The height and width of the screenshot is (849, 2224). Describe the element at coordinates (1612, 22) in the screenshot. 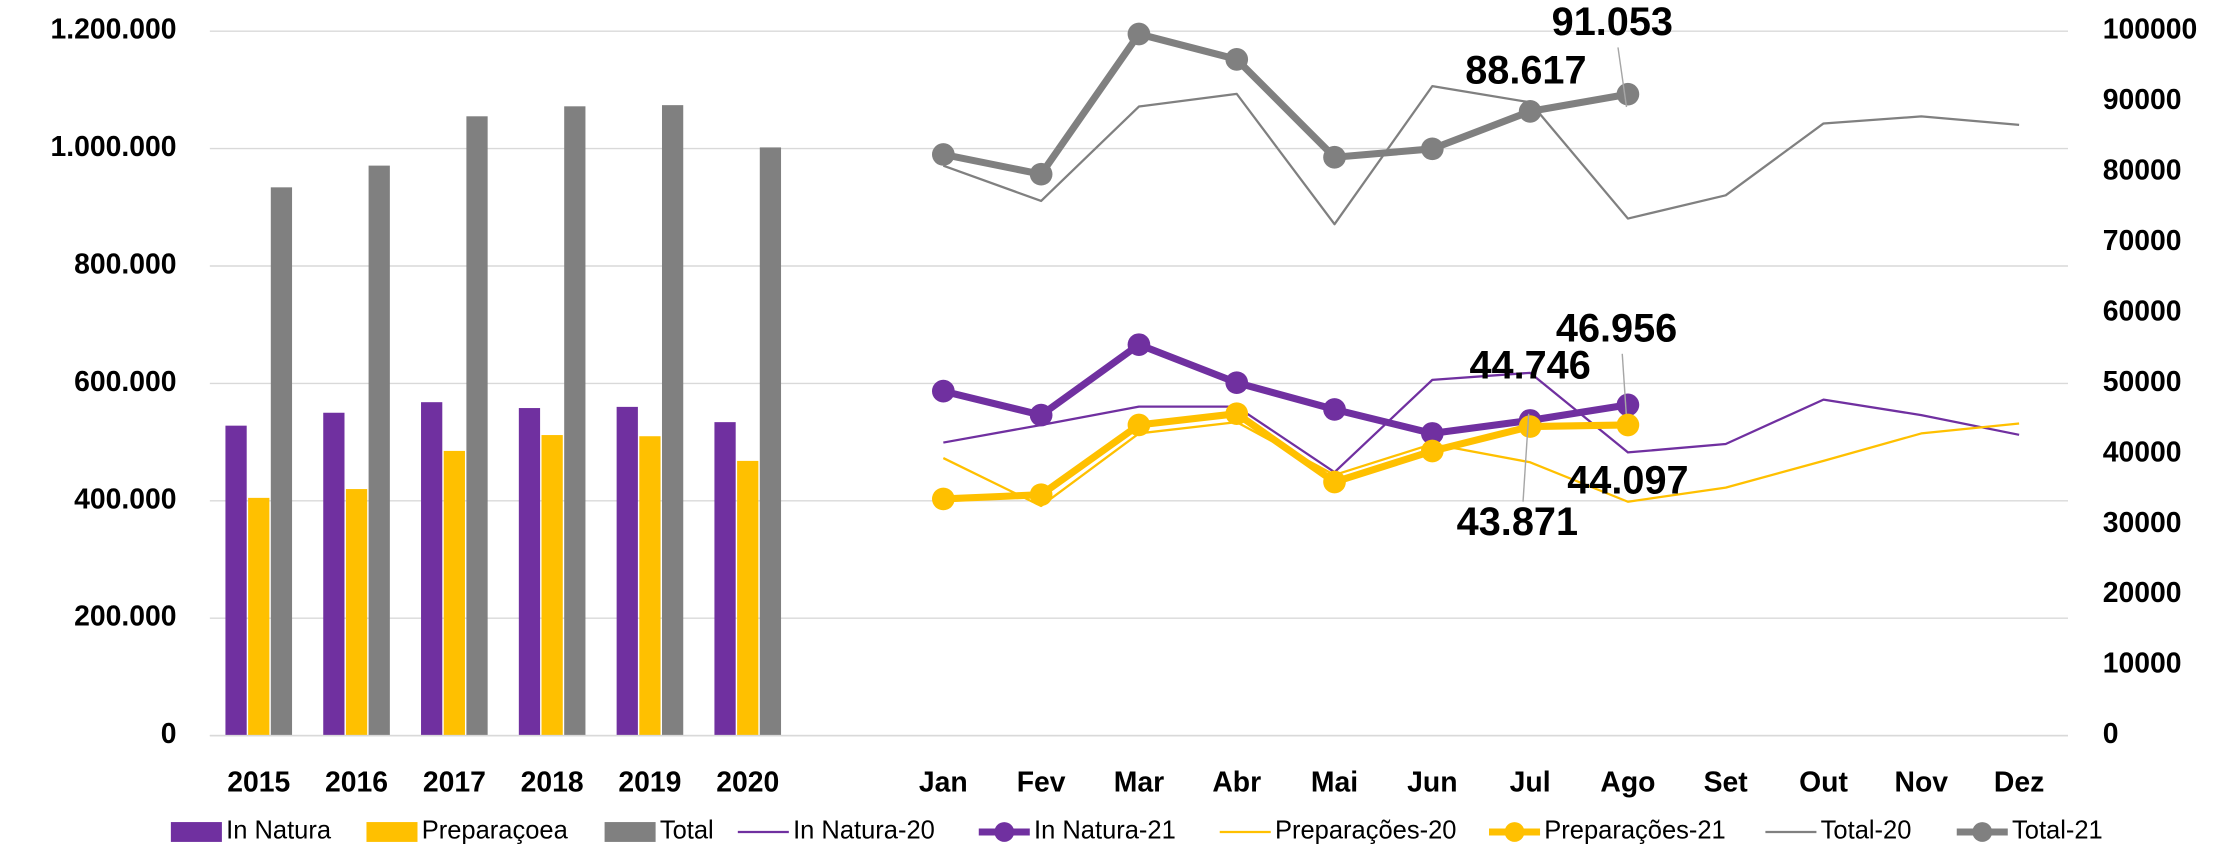

I see `data-label: 91.053` at that location.